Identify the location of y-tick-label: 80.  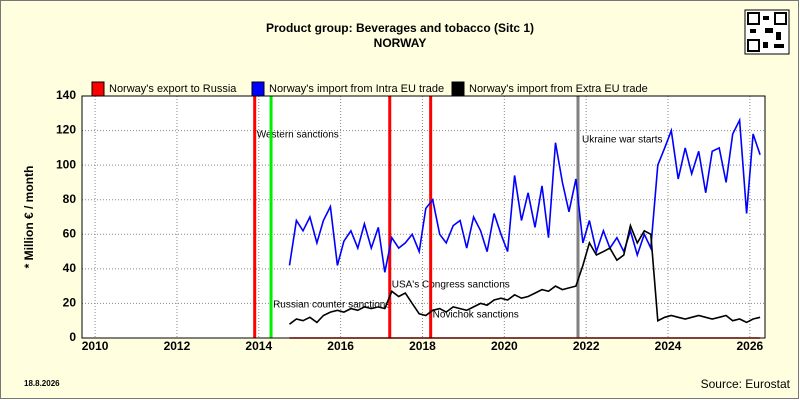
(70, 199).